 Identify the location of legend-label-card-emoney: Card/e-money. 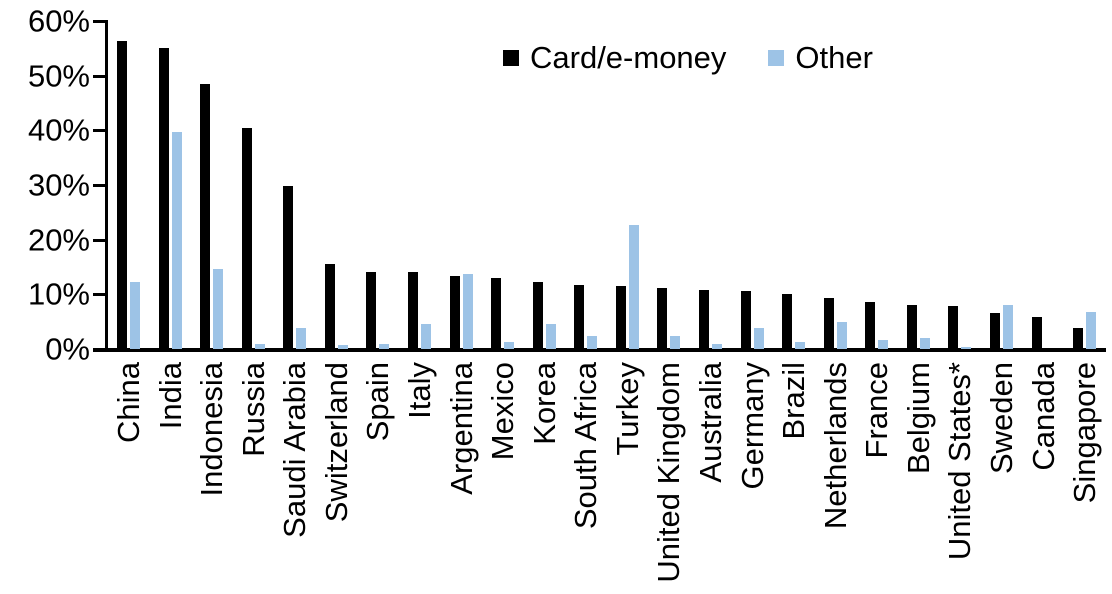
(628, 57).